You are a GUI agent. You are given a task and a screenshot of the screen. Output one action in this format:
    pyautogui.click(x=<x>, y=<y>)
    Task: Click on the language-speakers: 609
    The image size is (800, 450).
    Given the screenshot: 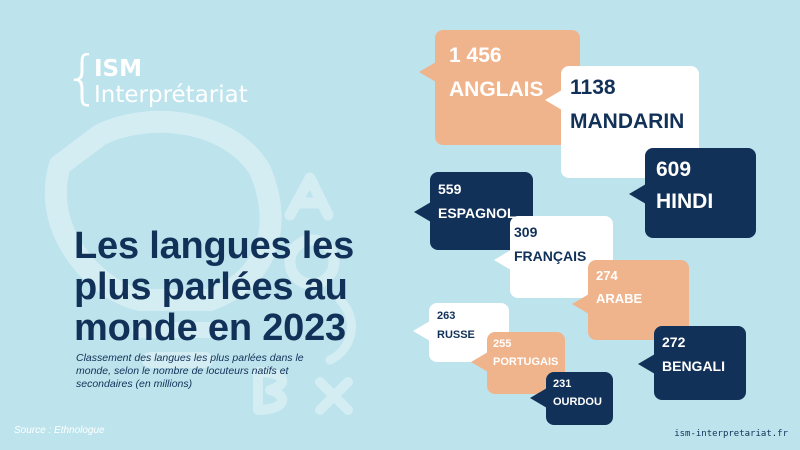 What is the action you would take?
    pyautogui.click(x=674, y=169)
    